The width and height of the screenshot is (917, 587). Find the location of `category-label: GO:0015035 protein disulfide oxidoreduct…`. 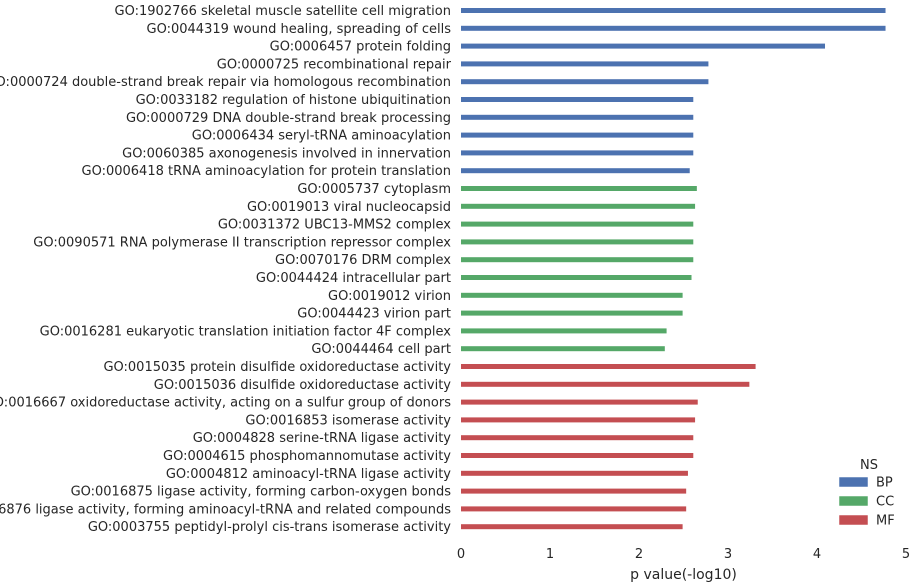

category-label: GO:0015035 protein disulfide oxidoreduct… is located at coordinates (277, 367).